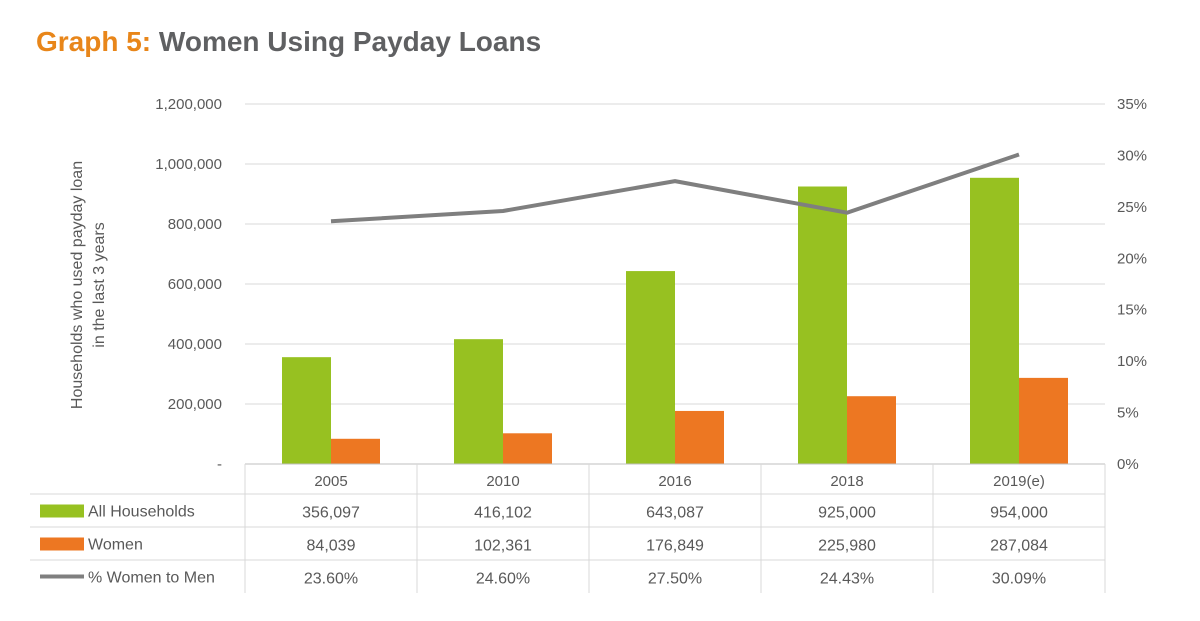 The image size is (1200, 621). I want to click on y2-tick-label: 5%, so click(1128, 413).